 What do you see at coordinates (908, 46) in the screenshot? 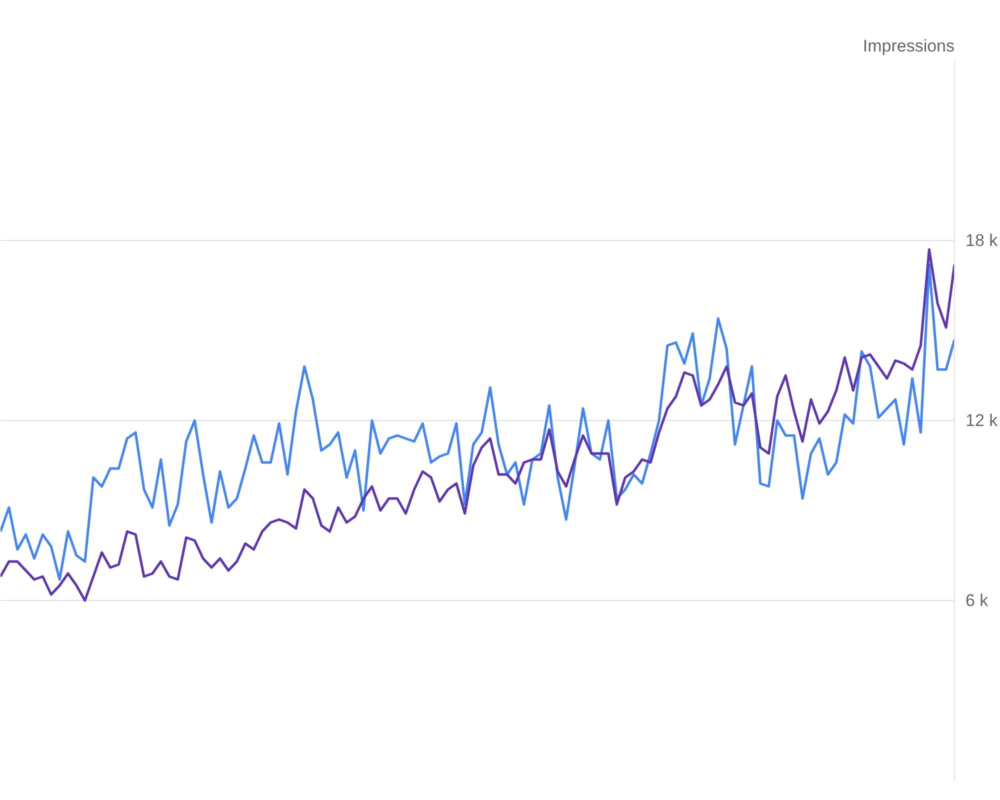
I see `y-axis-title: Impressions` at bounding box center [908, 46].